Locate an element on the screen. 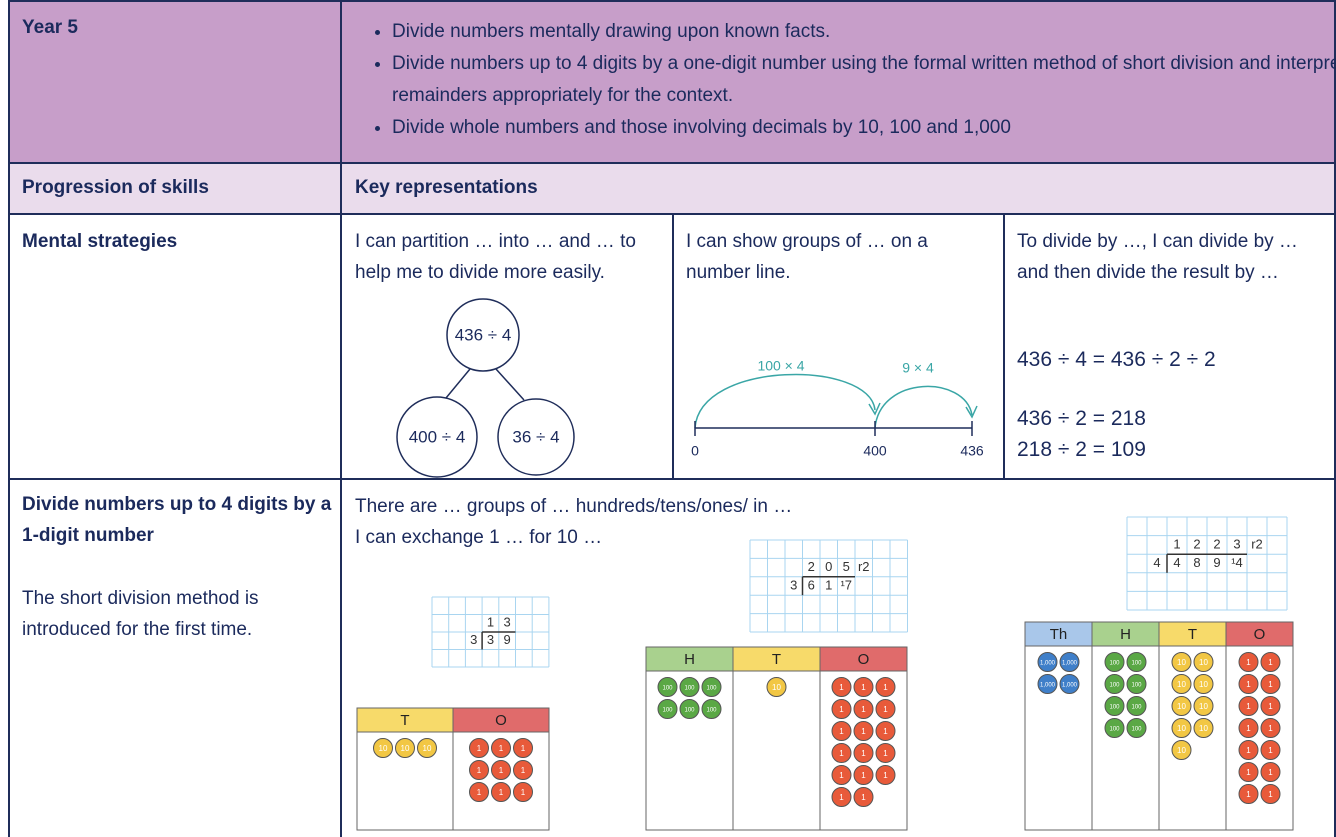 The image size is (1336, 837). quotient-digit: 0 is located at coordinates (828, 566).